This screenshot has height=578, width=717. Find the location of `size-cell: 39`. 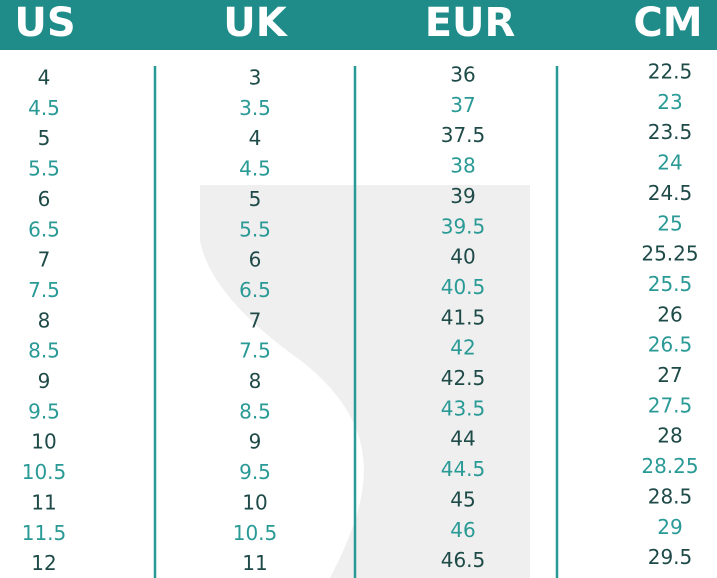

size-cell: 39 is located at coordinates (462, 196).